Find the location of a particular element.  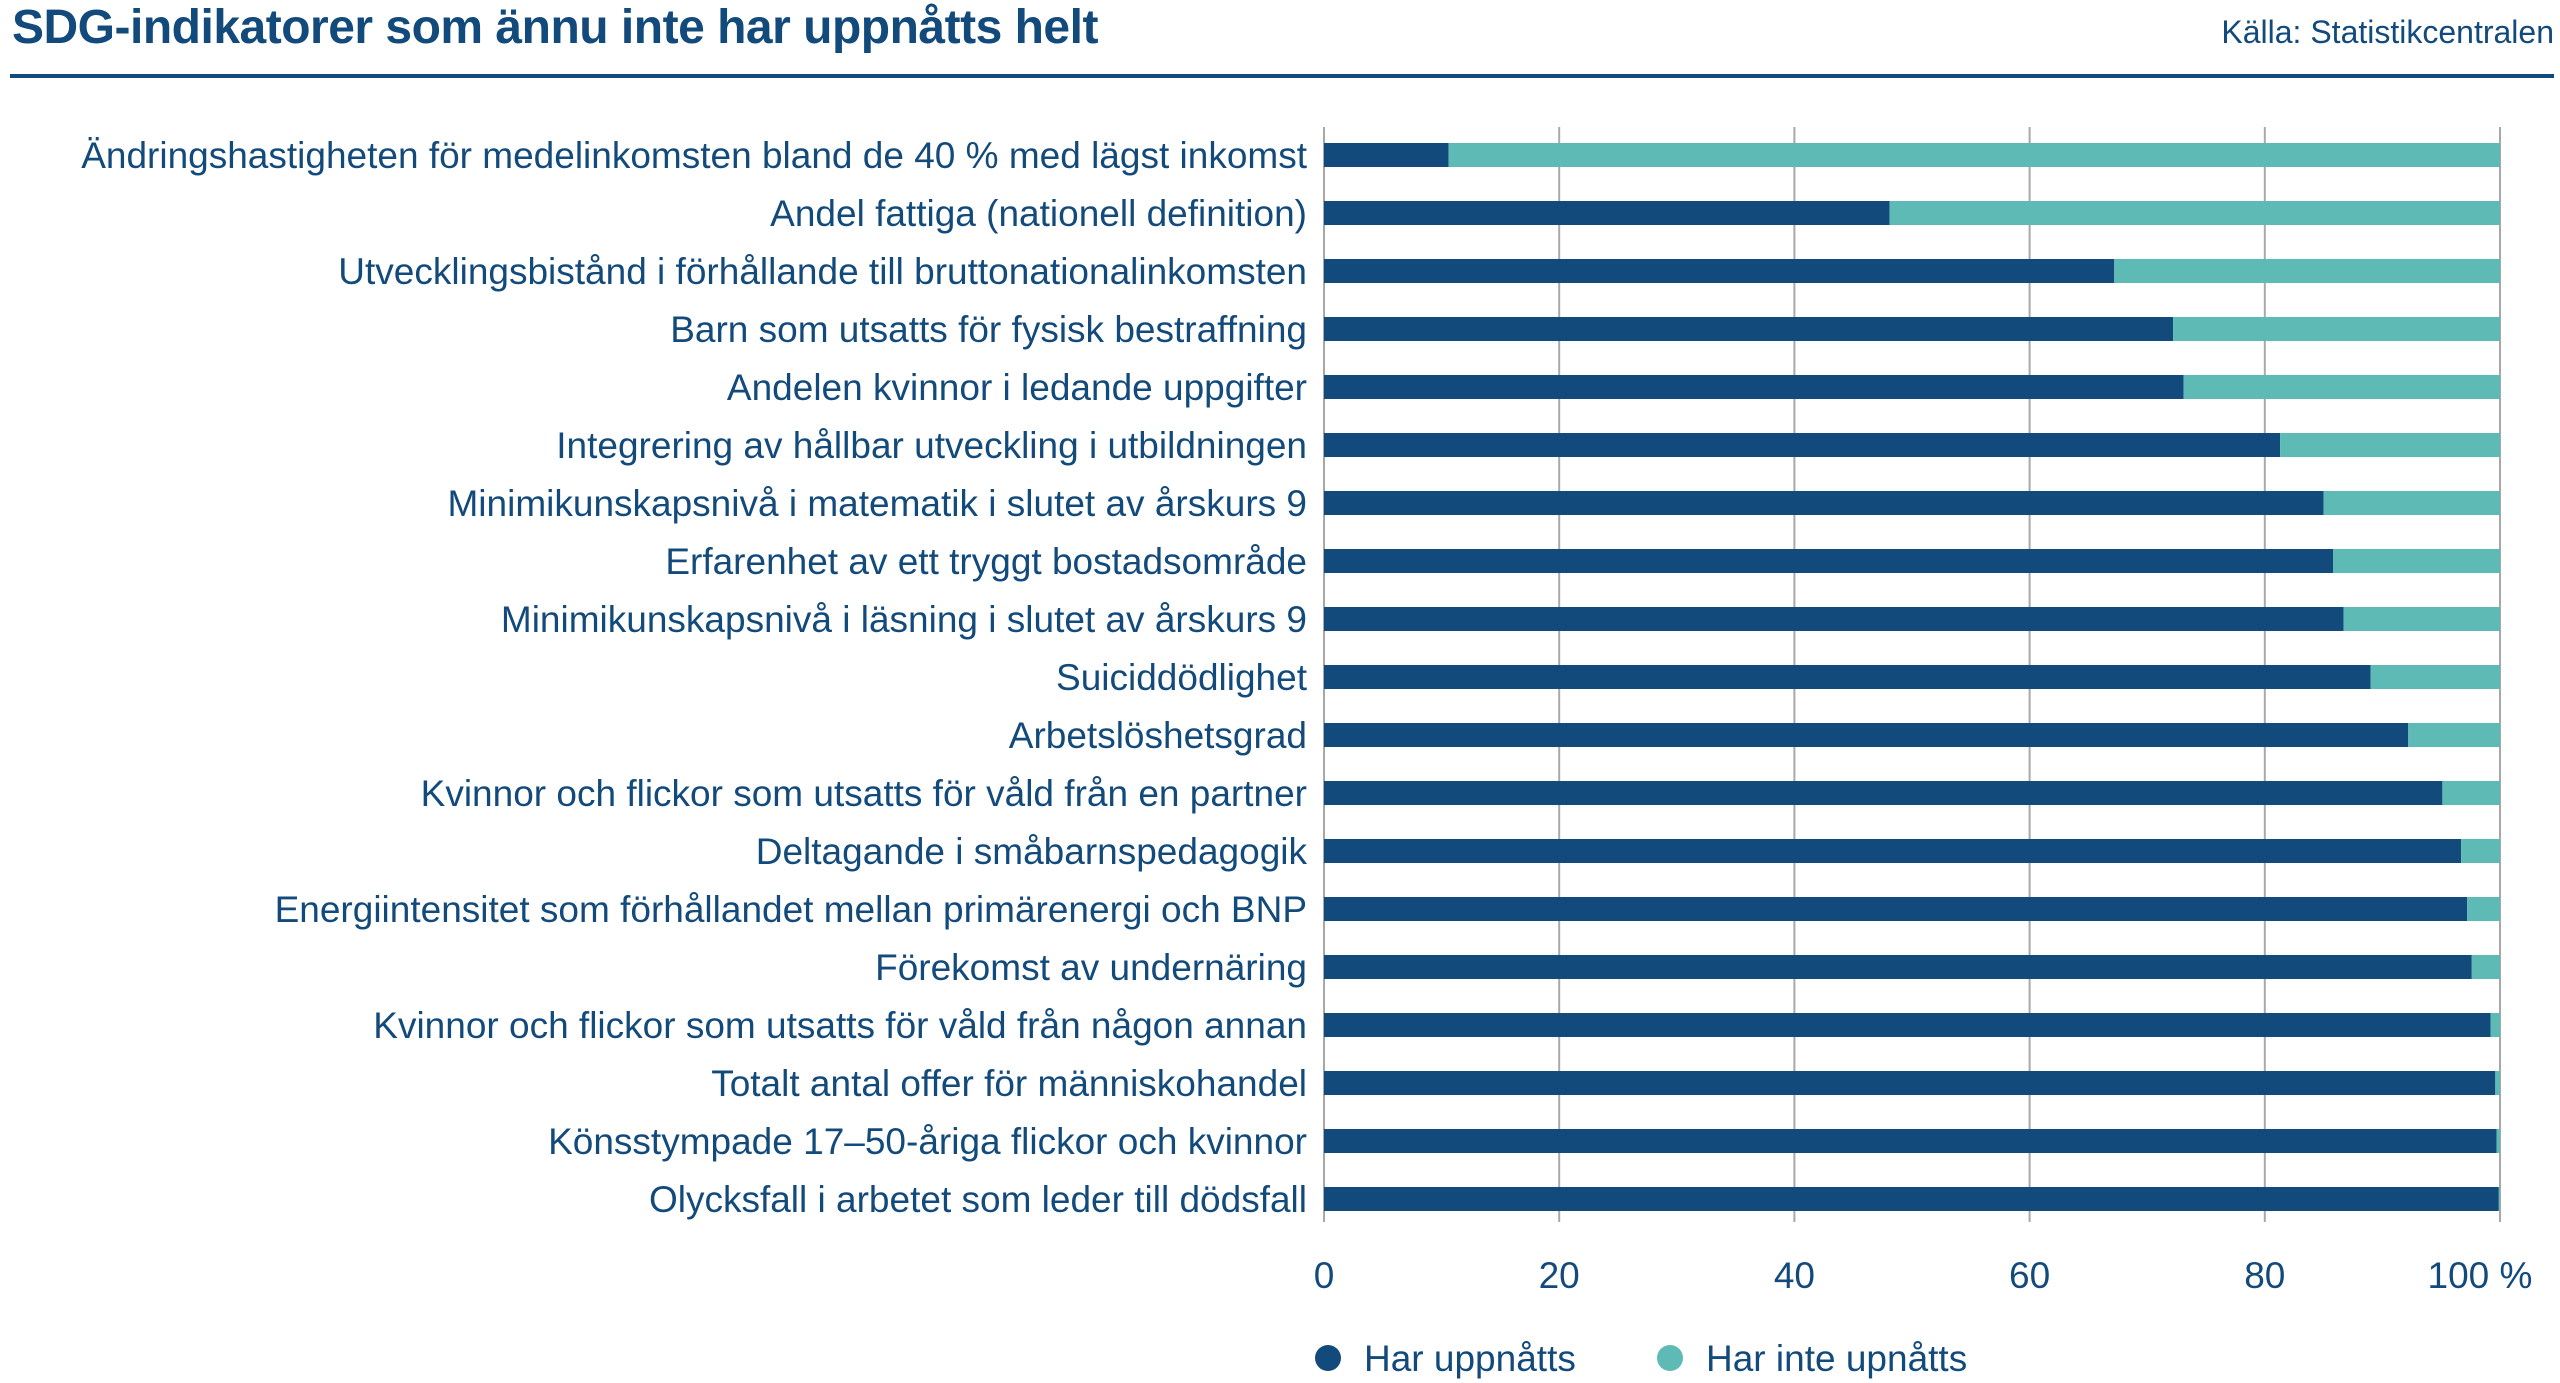

category-label: Arbetslöshetsgrad is located at coordinates (1158, 735).